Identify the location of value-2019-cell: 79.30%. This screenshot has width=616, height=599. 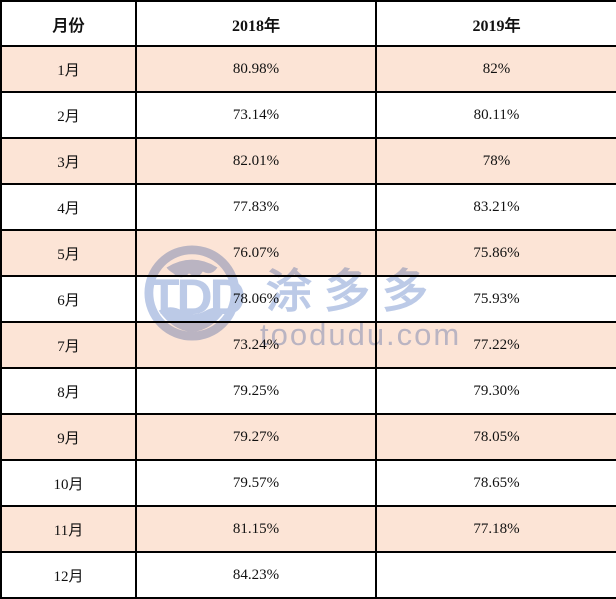
(495, 391).